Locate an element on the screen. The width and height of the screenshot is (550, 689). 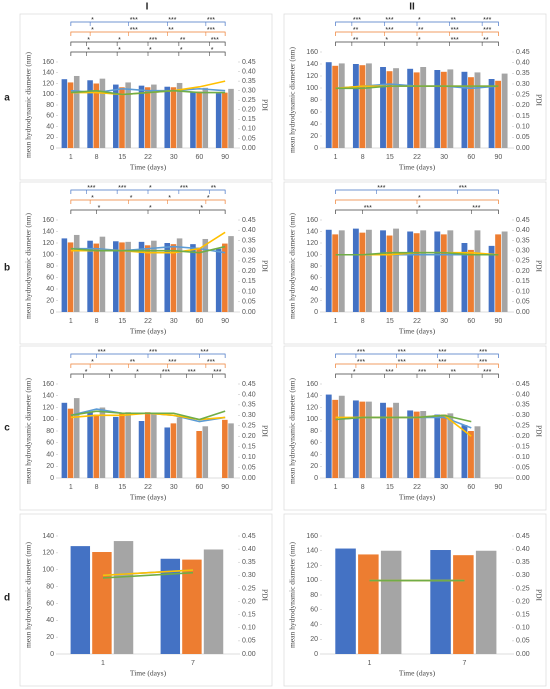
pdi-line is located at coordinates (417, 253).